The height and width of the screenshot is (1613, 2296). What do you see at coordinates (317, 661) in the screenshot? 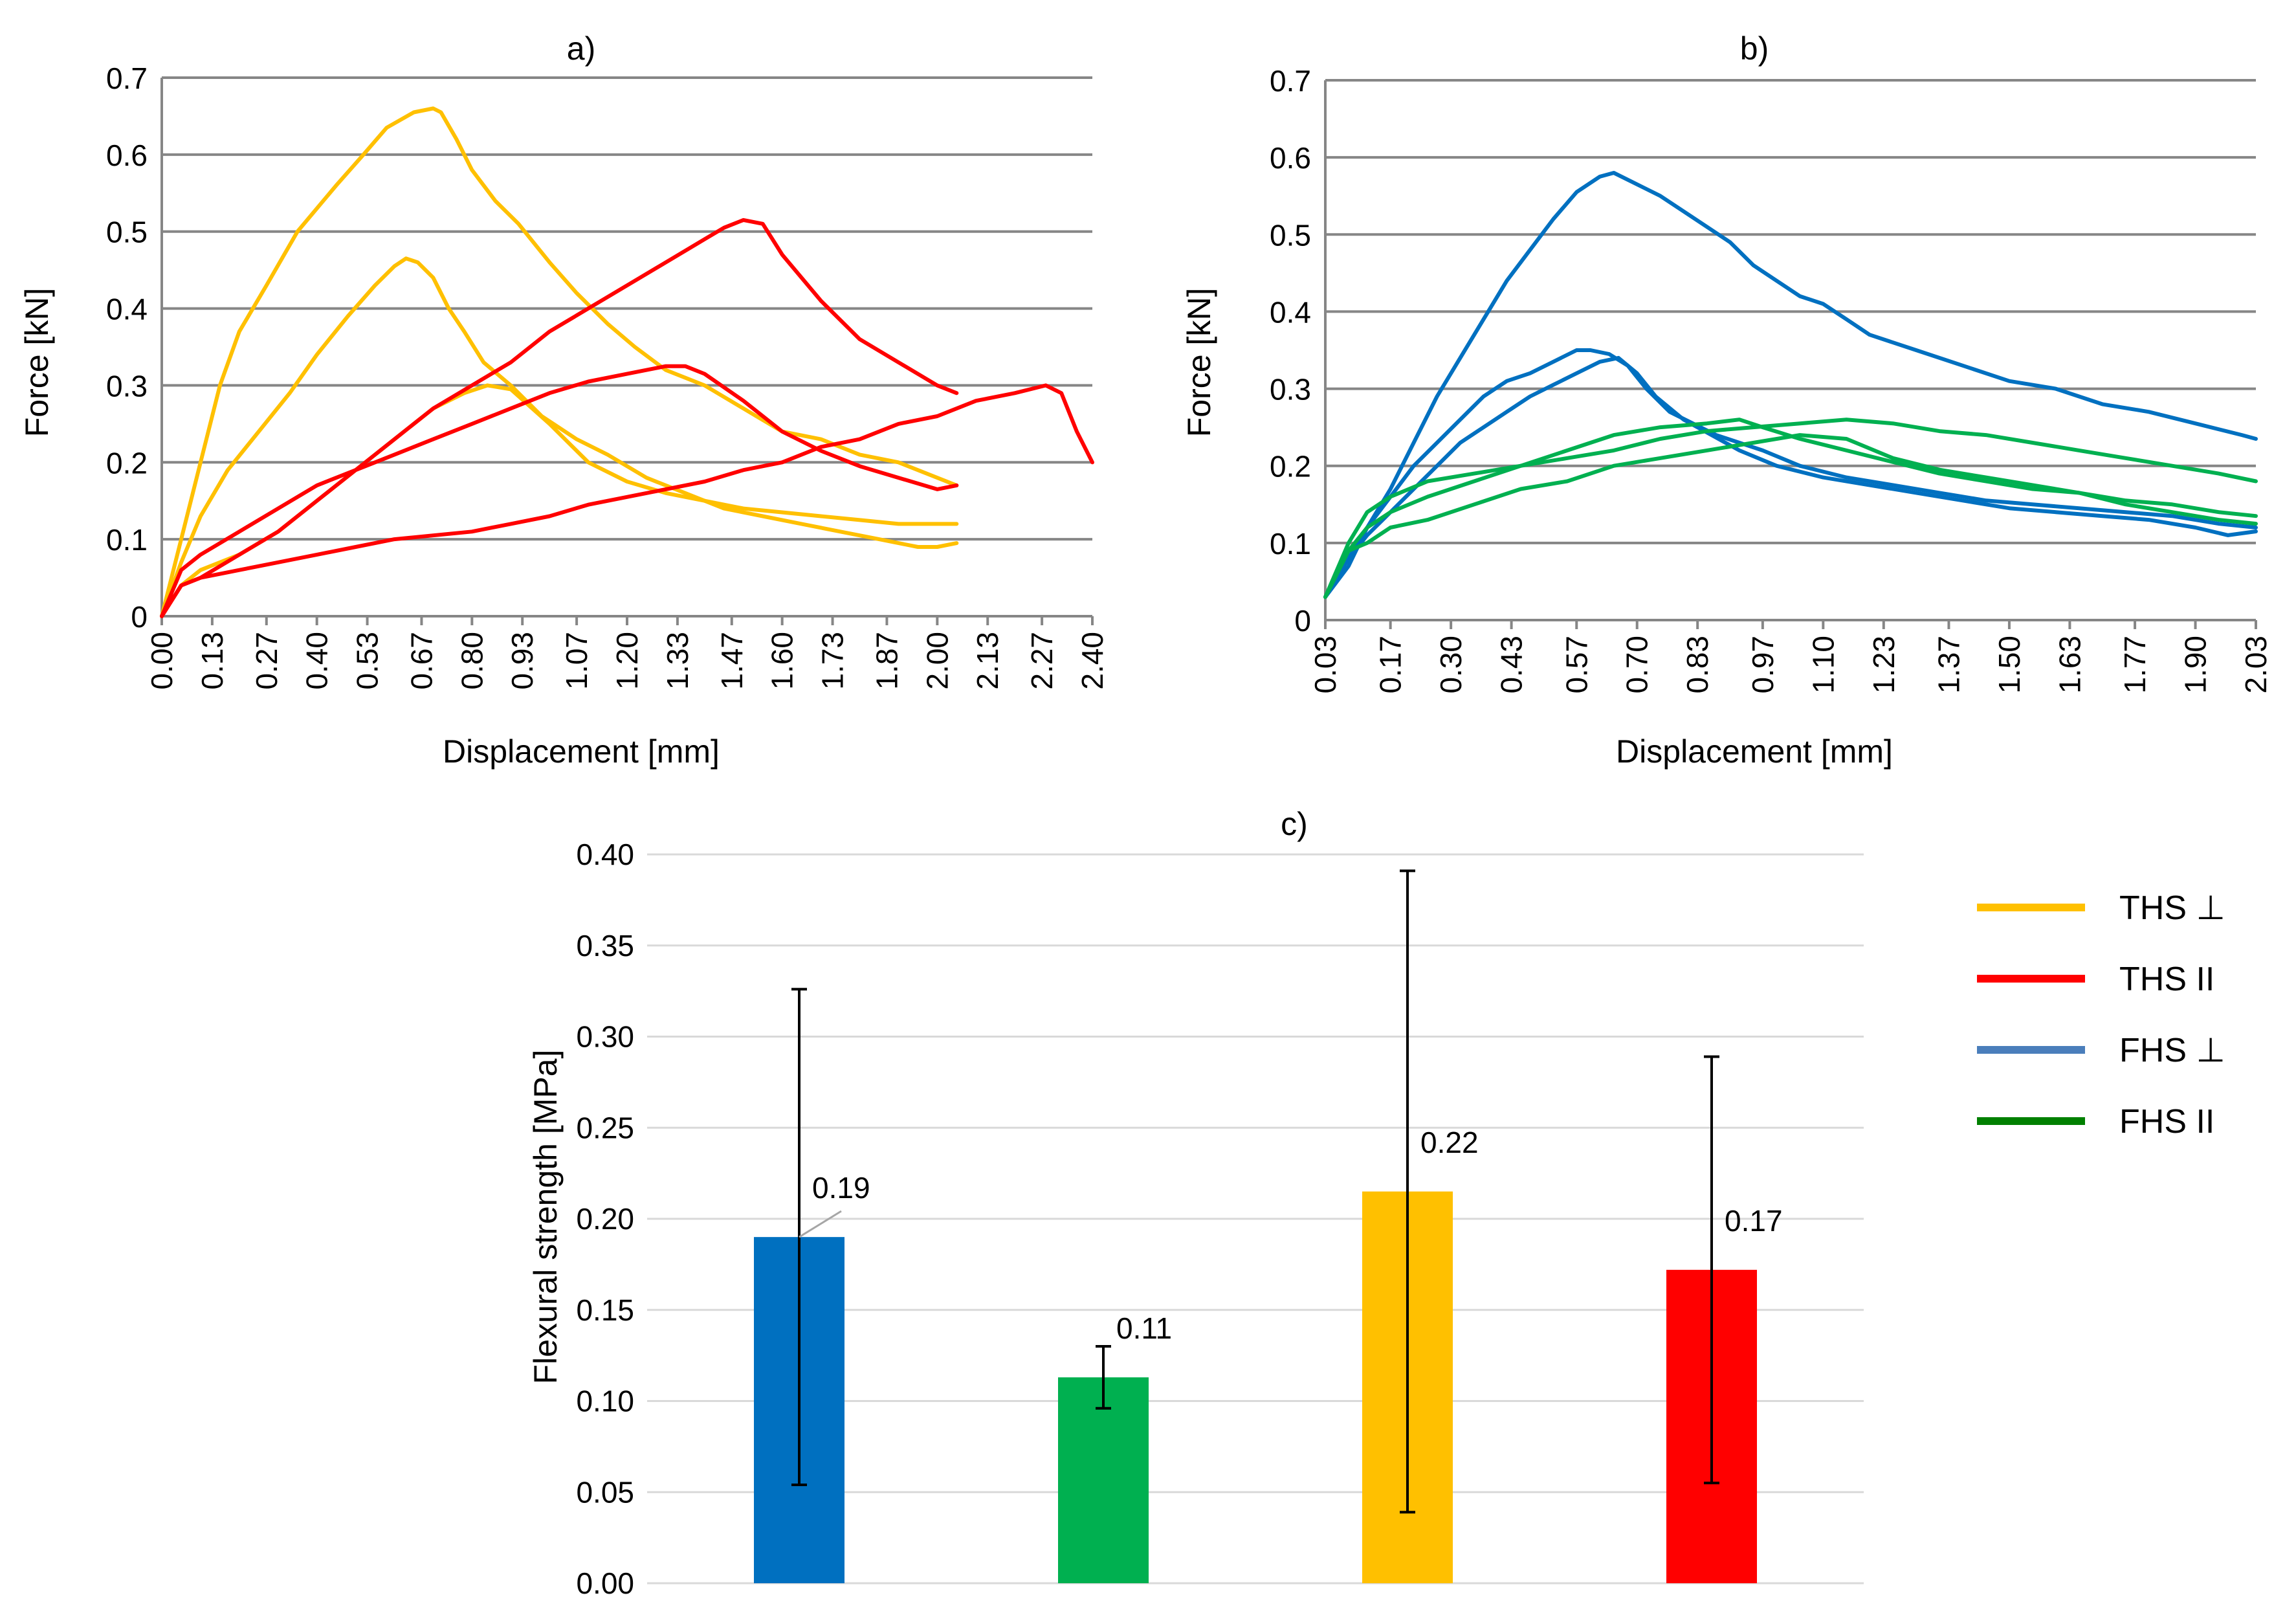
I see `panel-a-x-tick-label: 0.40` at bounding box center [317, 661].